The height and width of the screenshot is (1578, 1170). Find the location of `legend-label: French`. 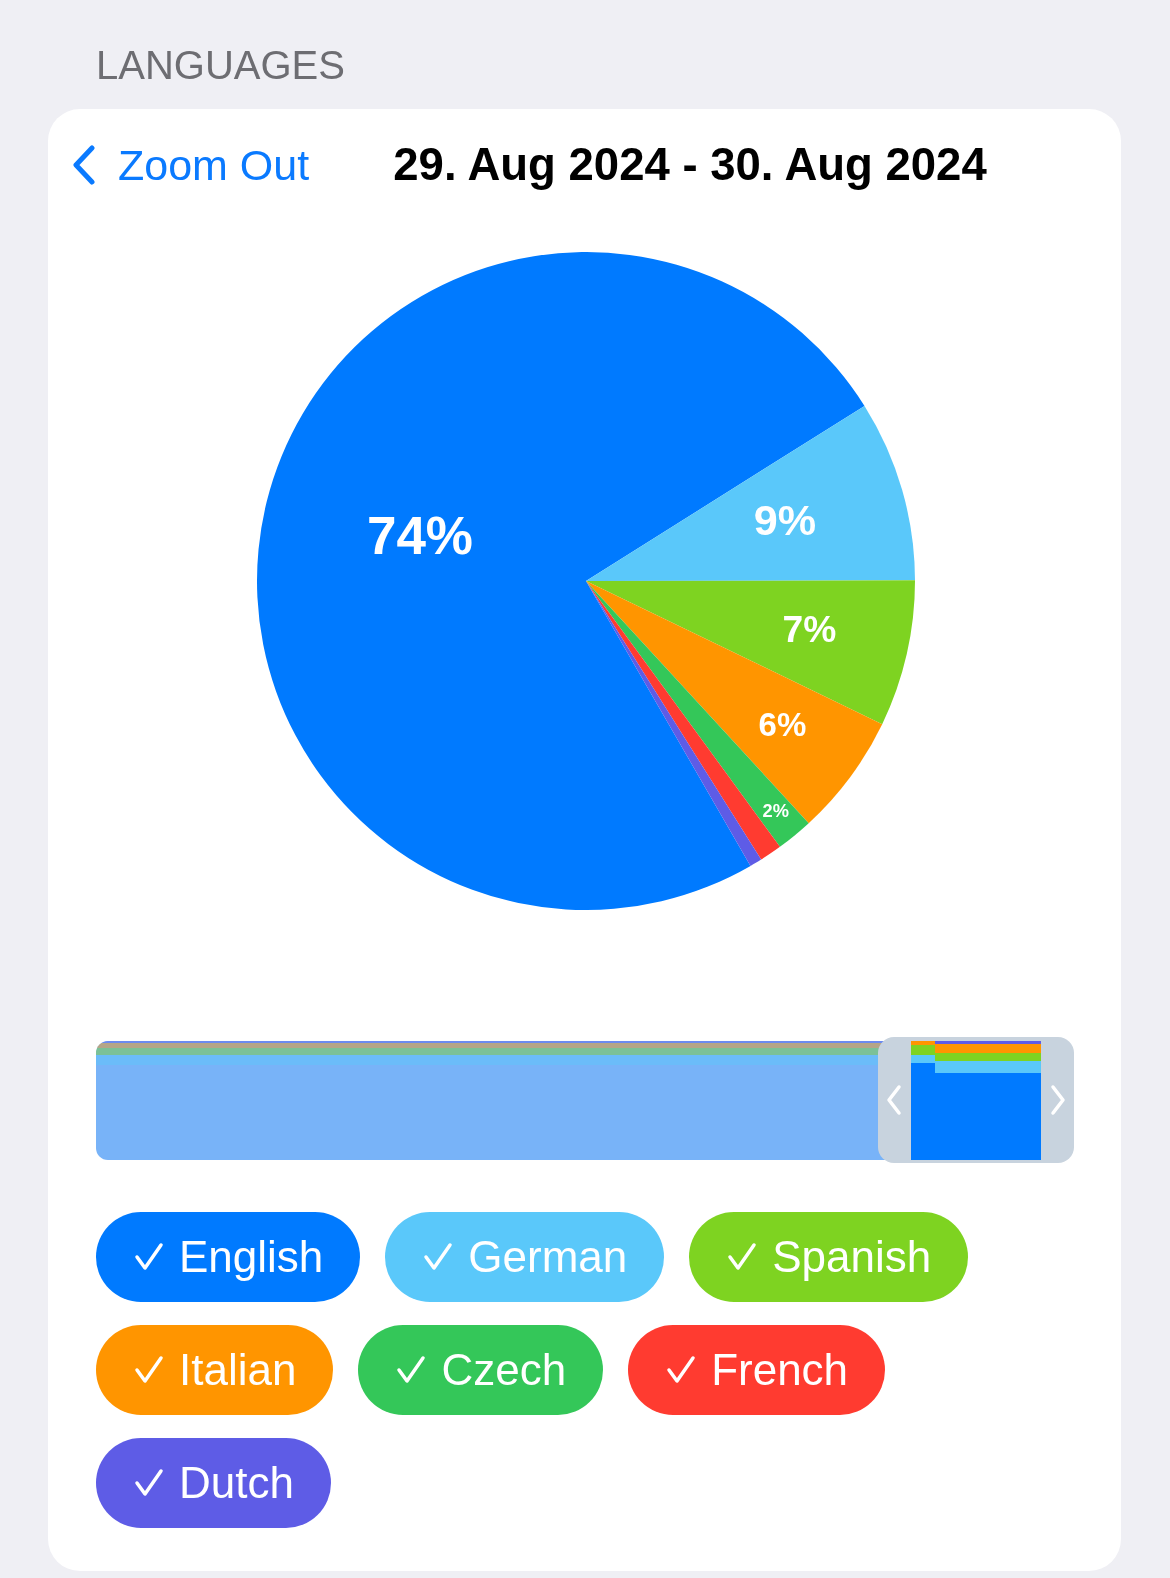

legend-label: French is located at coordinates (780, 1370).